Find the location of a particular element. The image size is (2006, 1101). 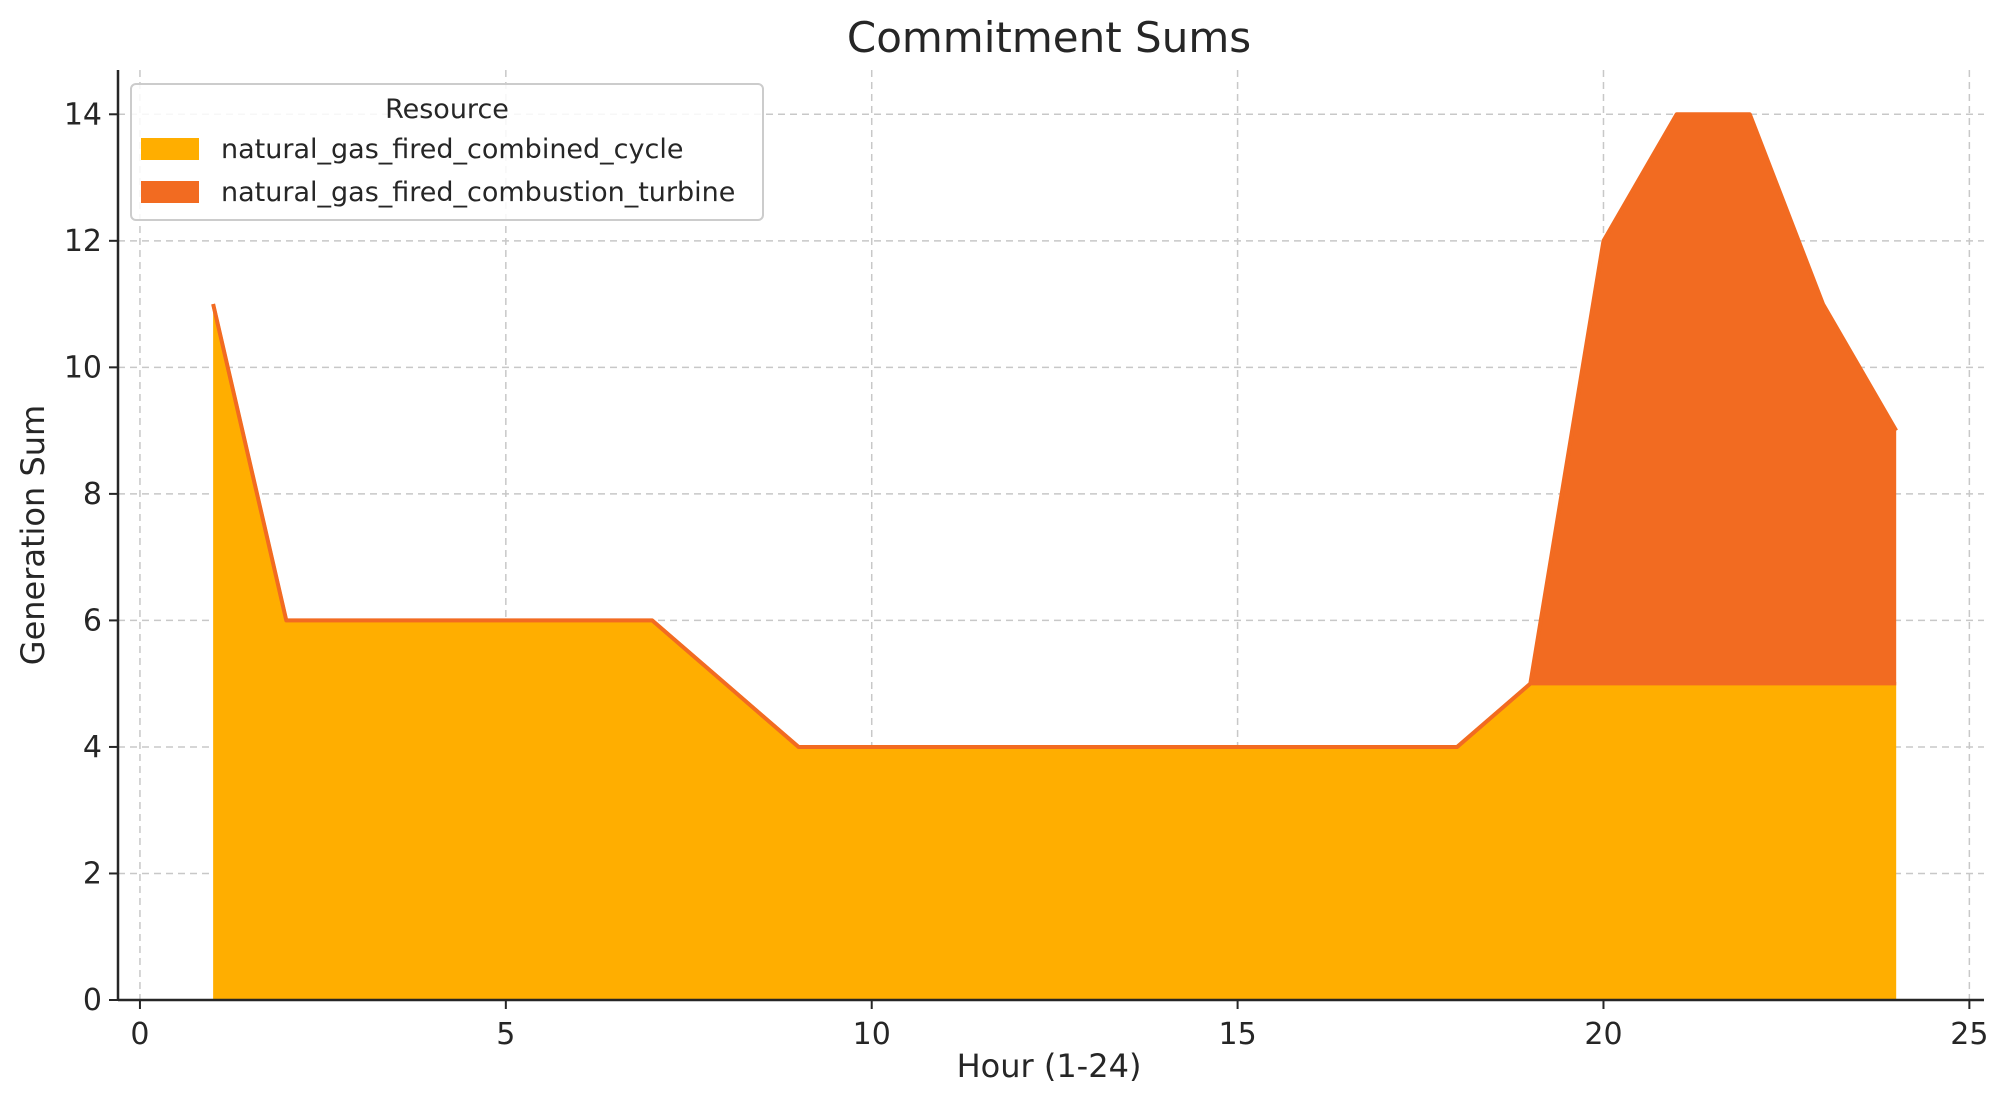

y-tick-label: 14 is located at coordinates (83, 114).